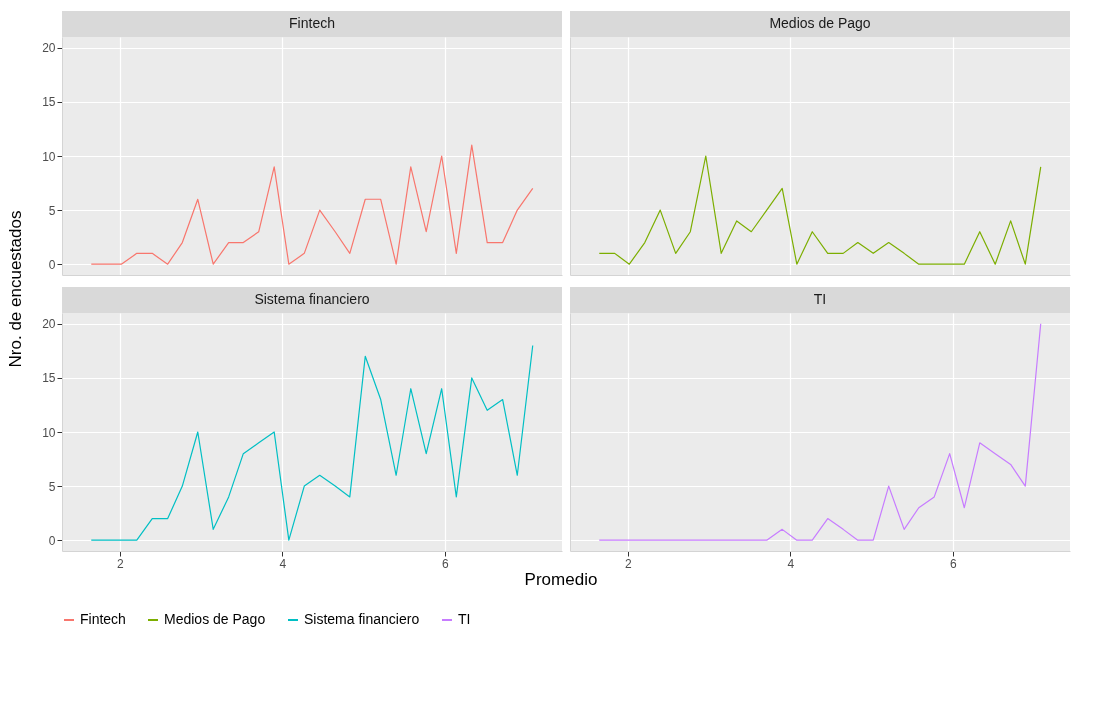  I want to click on chart-title: Sistema financiero, so click(312, 299).